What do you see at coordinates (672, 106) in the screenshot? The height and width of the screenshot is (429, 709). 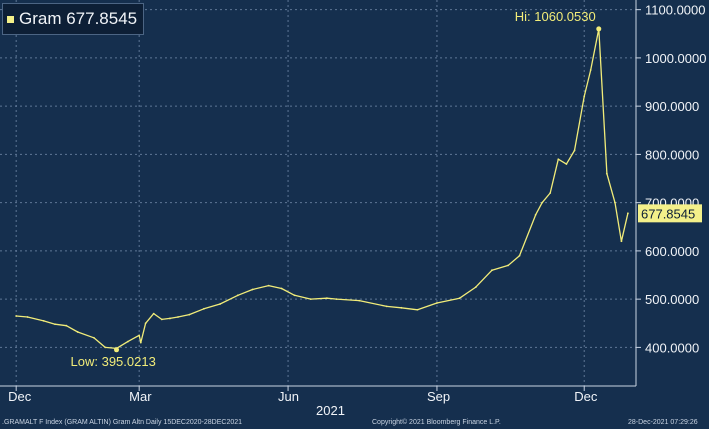 I see `y-tick-label: 900.0000` at bounding box center [672, 106].